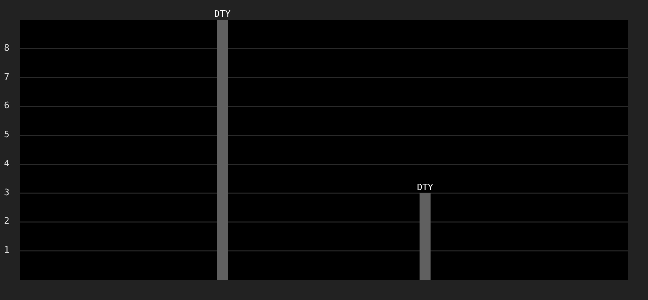 The width and height of the screenshot is (648, 300). Describe the element at coordinates (7, 222) in the screenshot. I see `y-tick-label: 2` at that location.